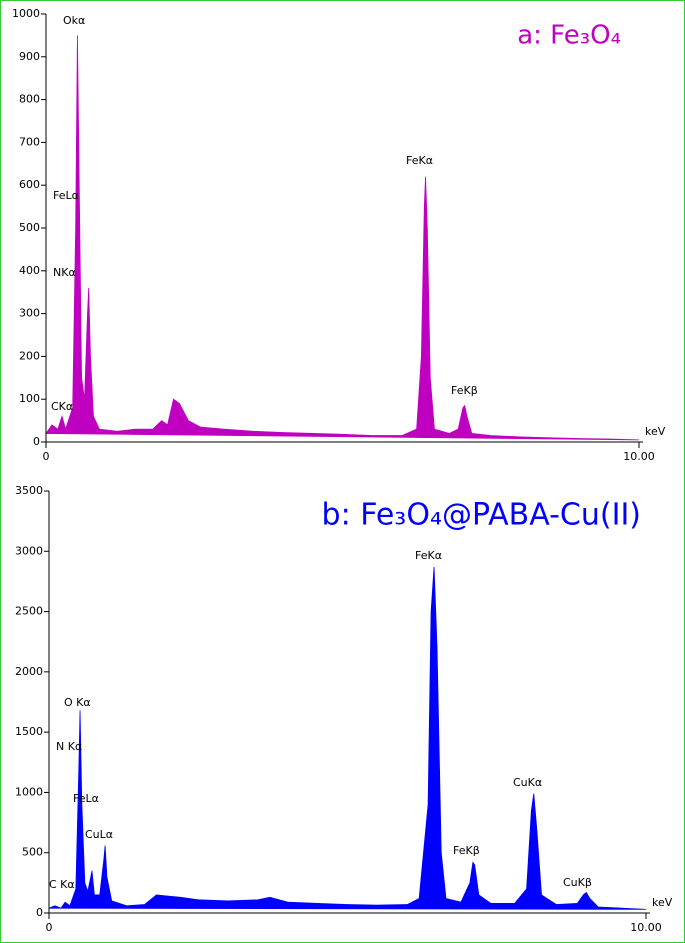  Describe the element at coordinates (29, 270) in the screenshot. I see `y-tick-label: 400` at that location.